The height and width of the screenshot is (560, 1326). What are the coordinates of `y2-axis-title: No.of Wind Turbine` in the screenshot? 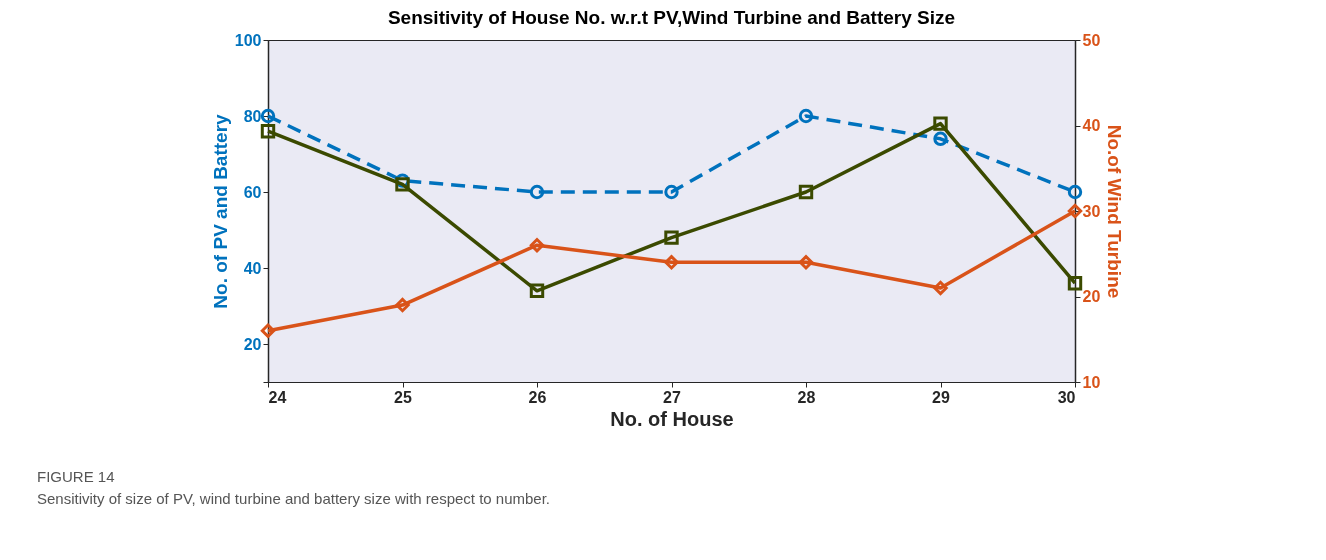 It's located at (1115, 211).